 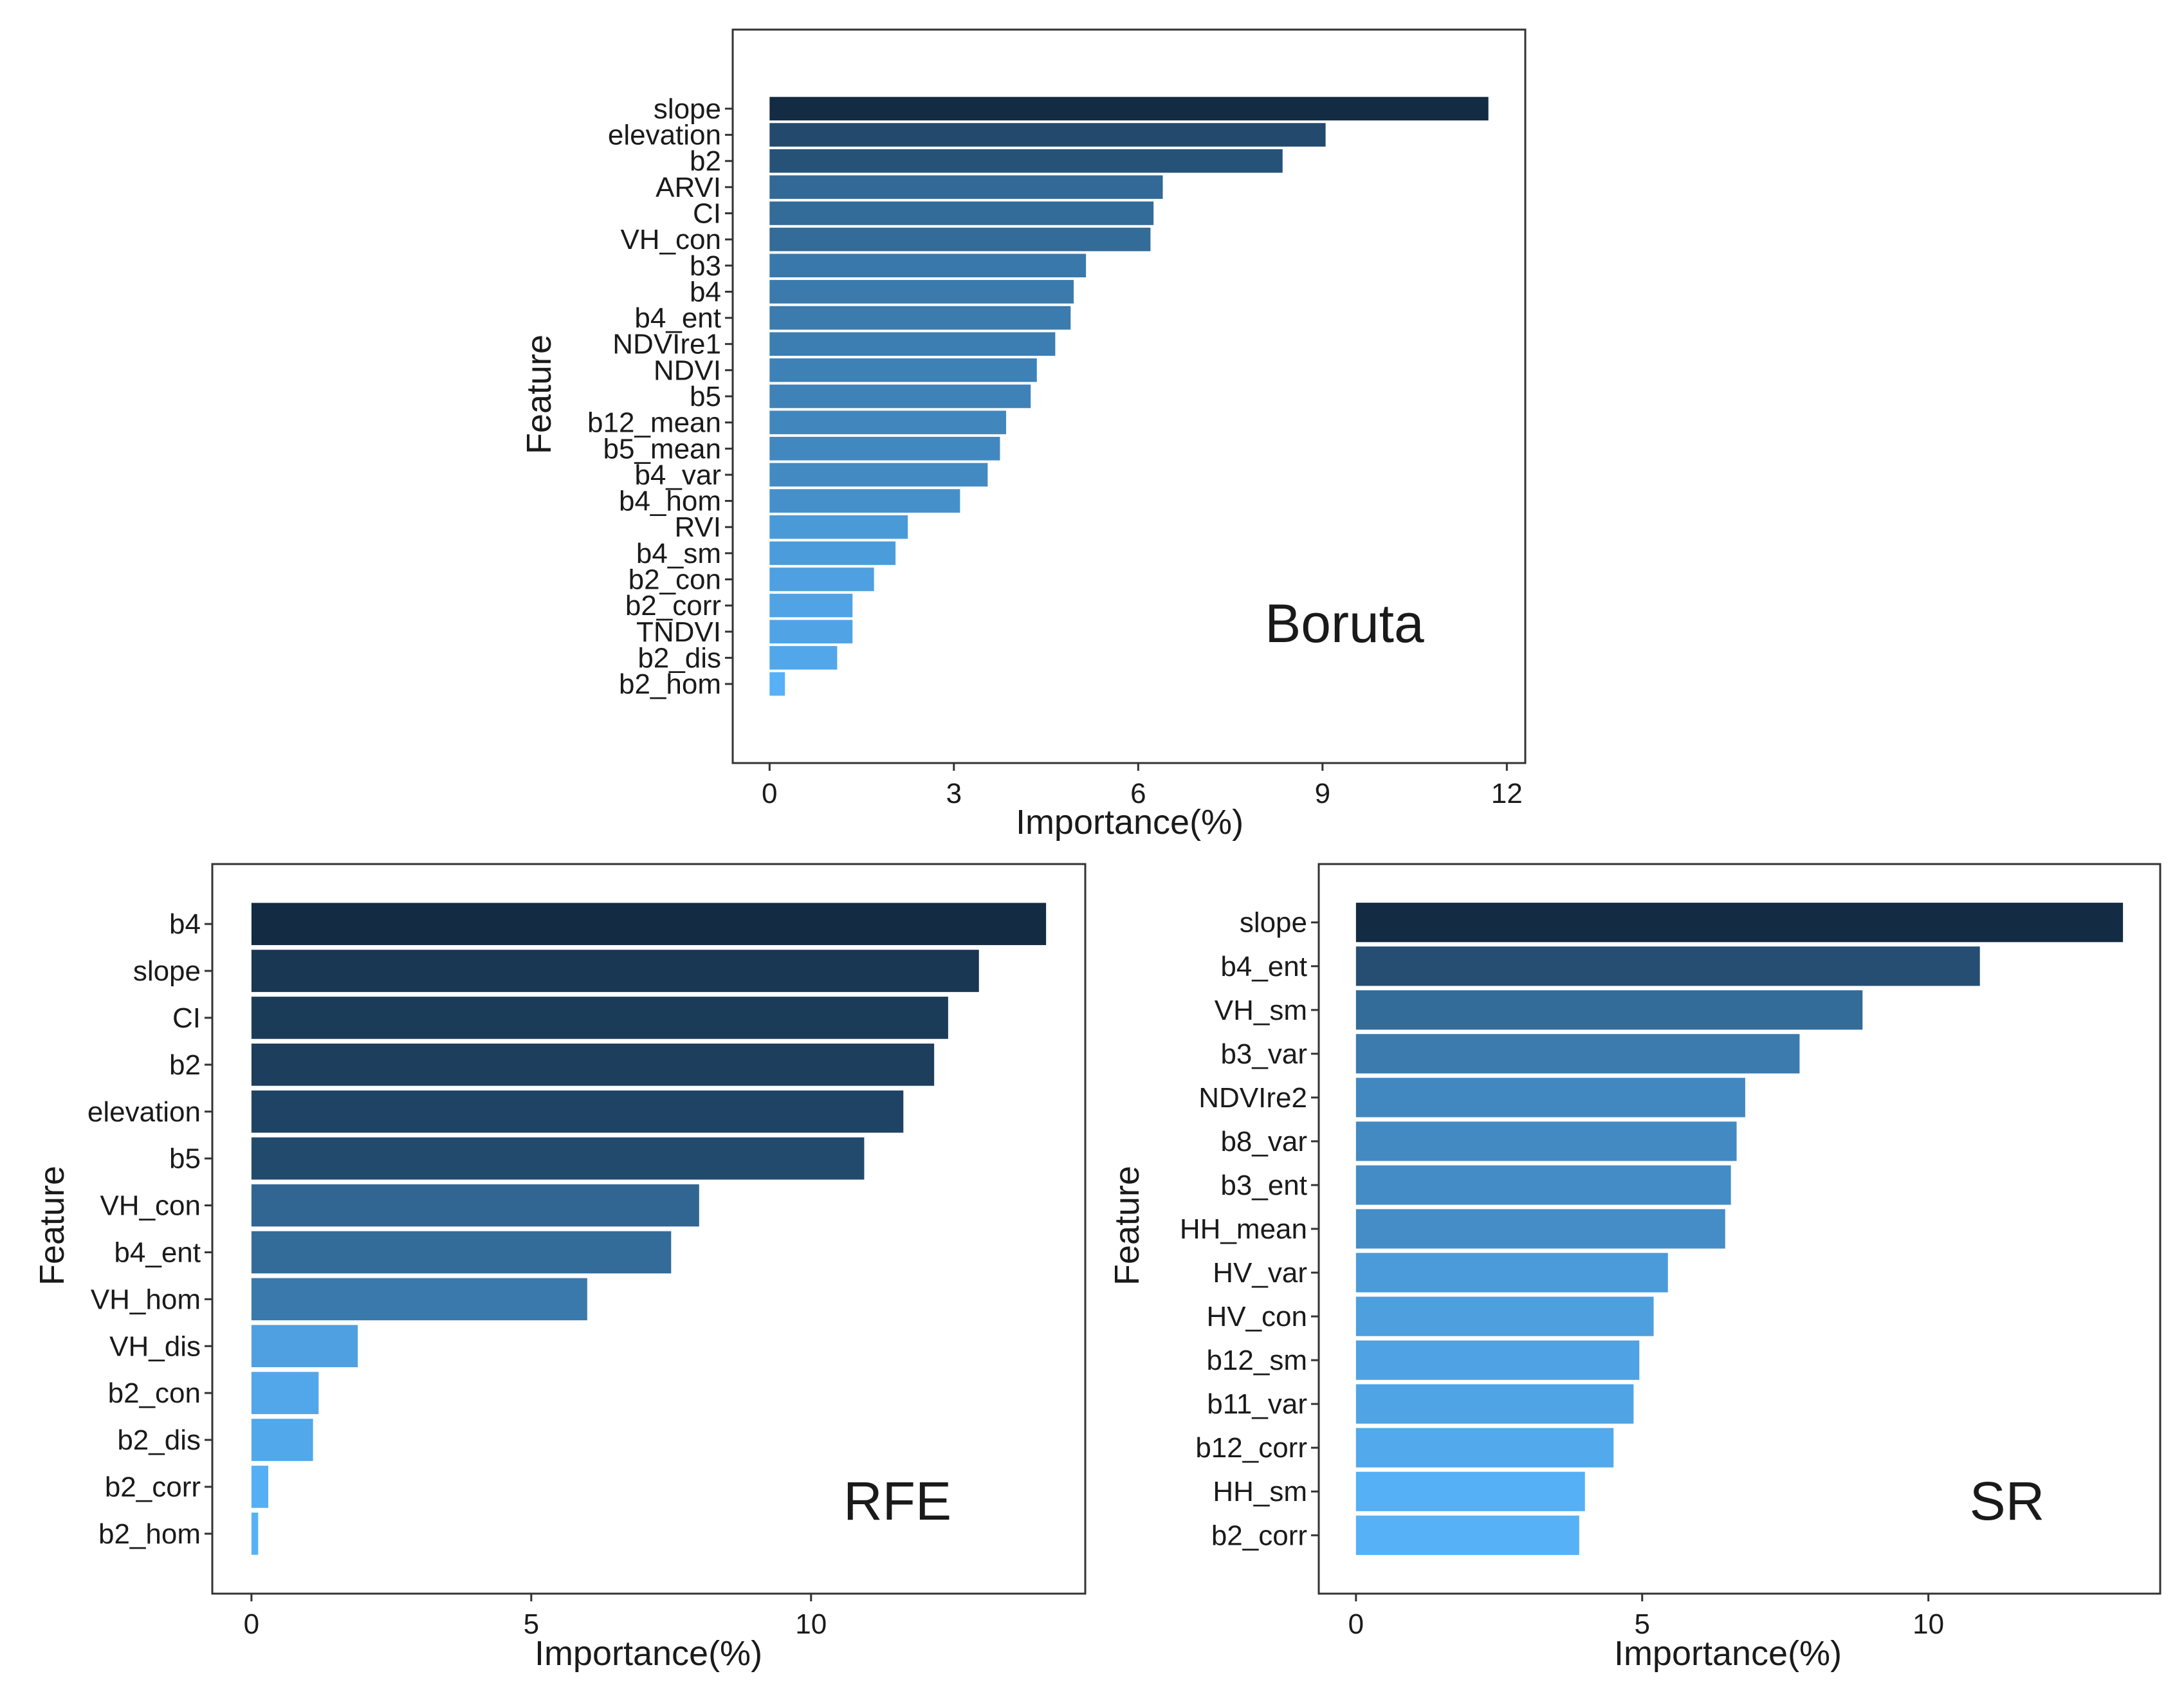 I want to click on boruta-category-label: b4, so click(x=705, y=292).